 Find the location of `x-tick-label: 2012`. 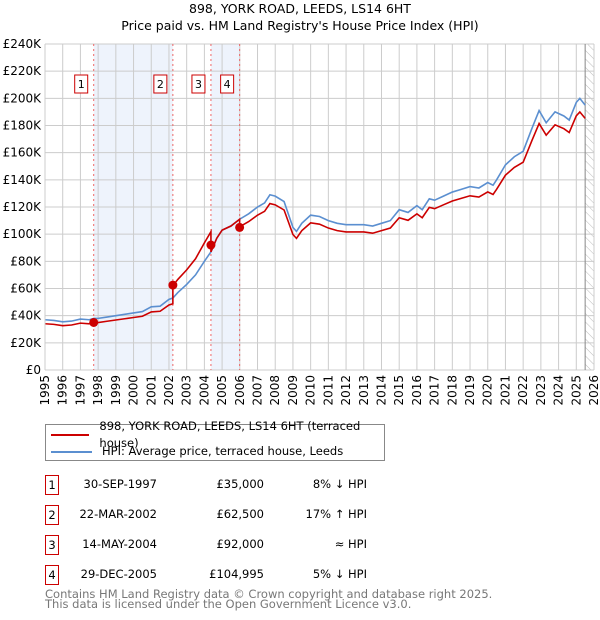

x-tick-label: 2012 is located at coordinates (346, 390).